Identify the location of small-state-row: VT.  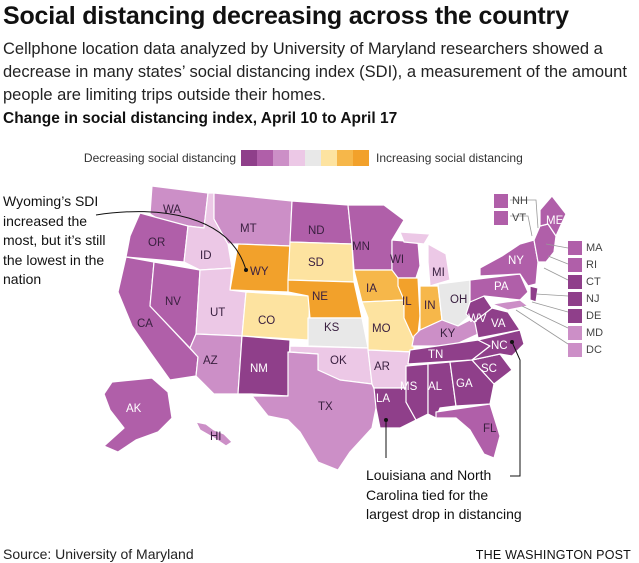
(511, 218).